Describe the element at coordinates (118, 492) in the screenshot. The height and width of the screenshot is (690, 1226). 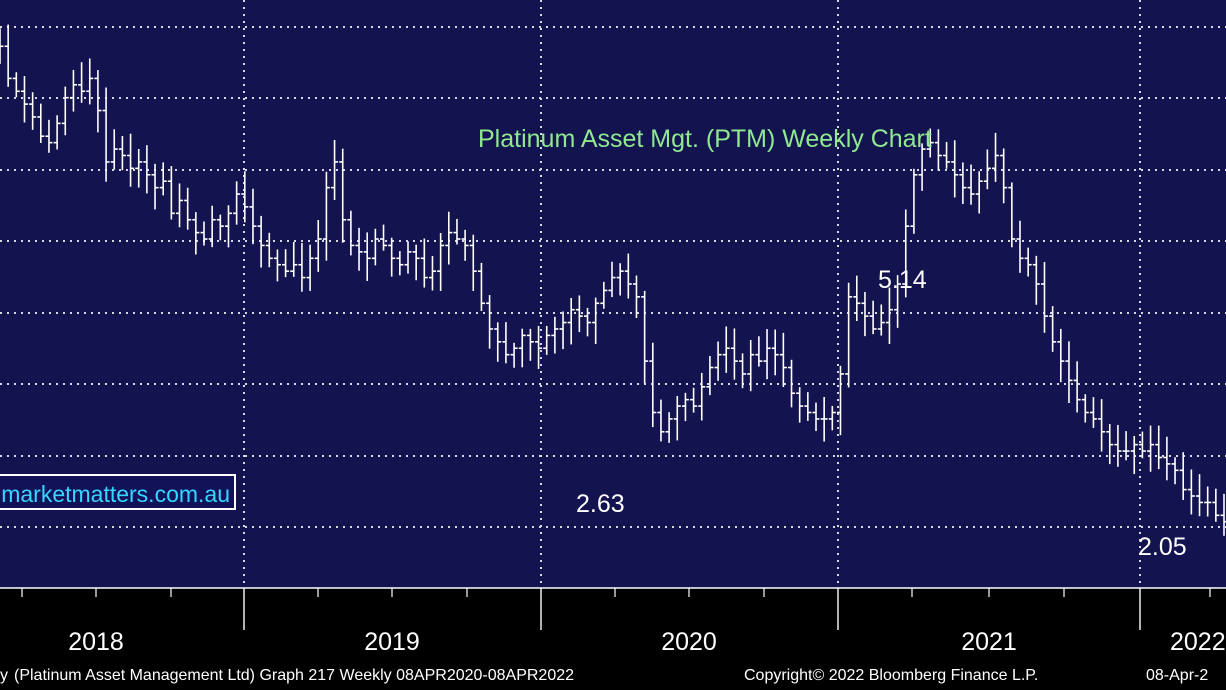
I see `watermark-badge: marketmatters.com.au` at that location.